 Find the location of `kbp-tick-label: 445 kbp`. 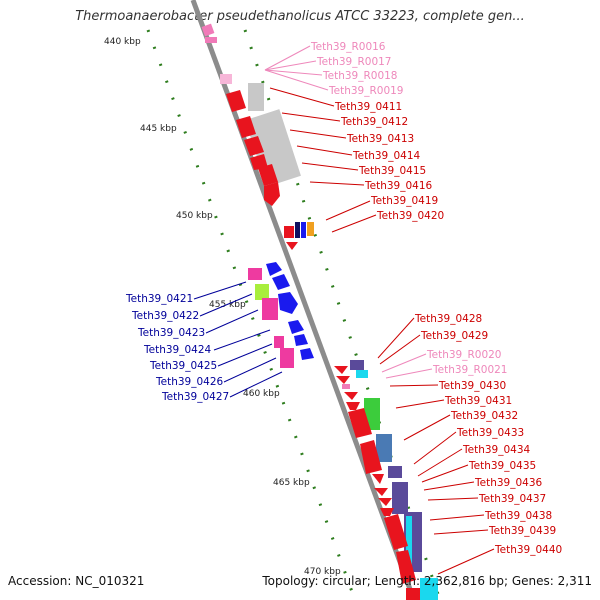

kbp-tick-label: 445 kbp is located at coordinates (158, 129).